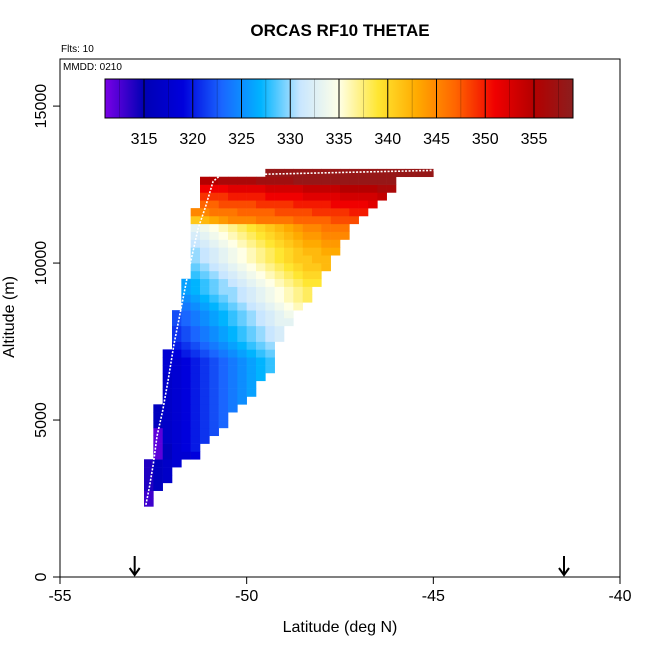  I want to click on y-axis-label: Altitude (m), so click(9, 317).